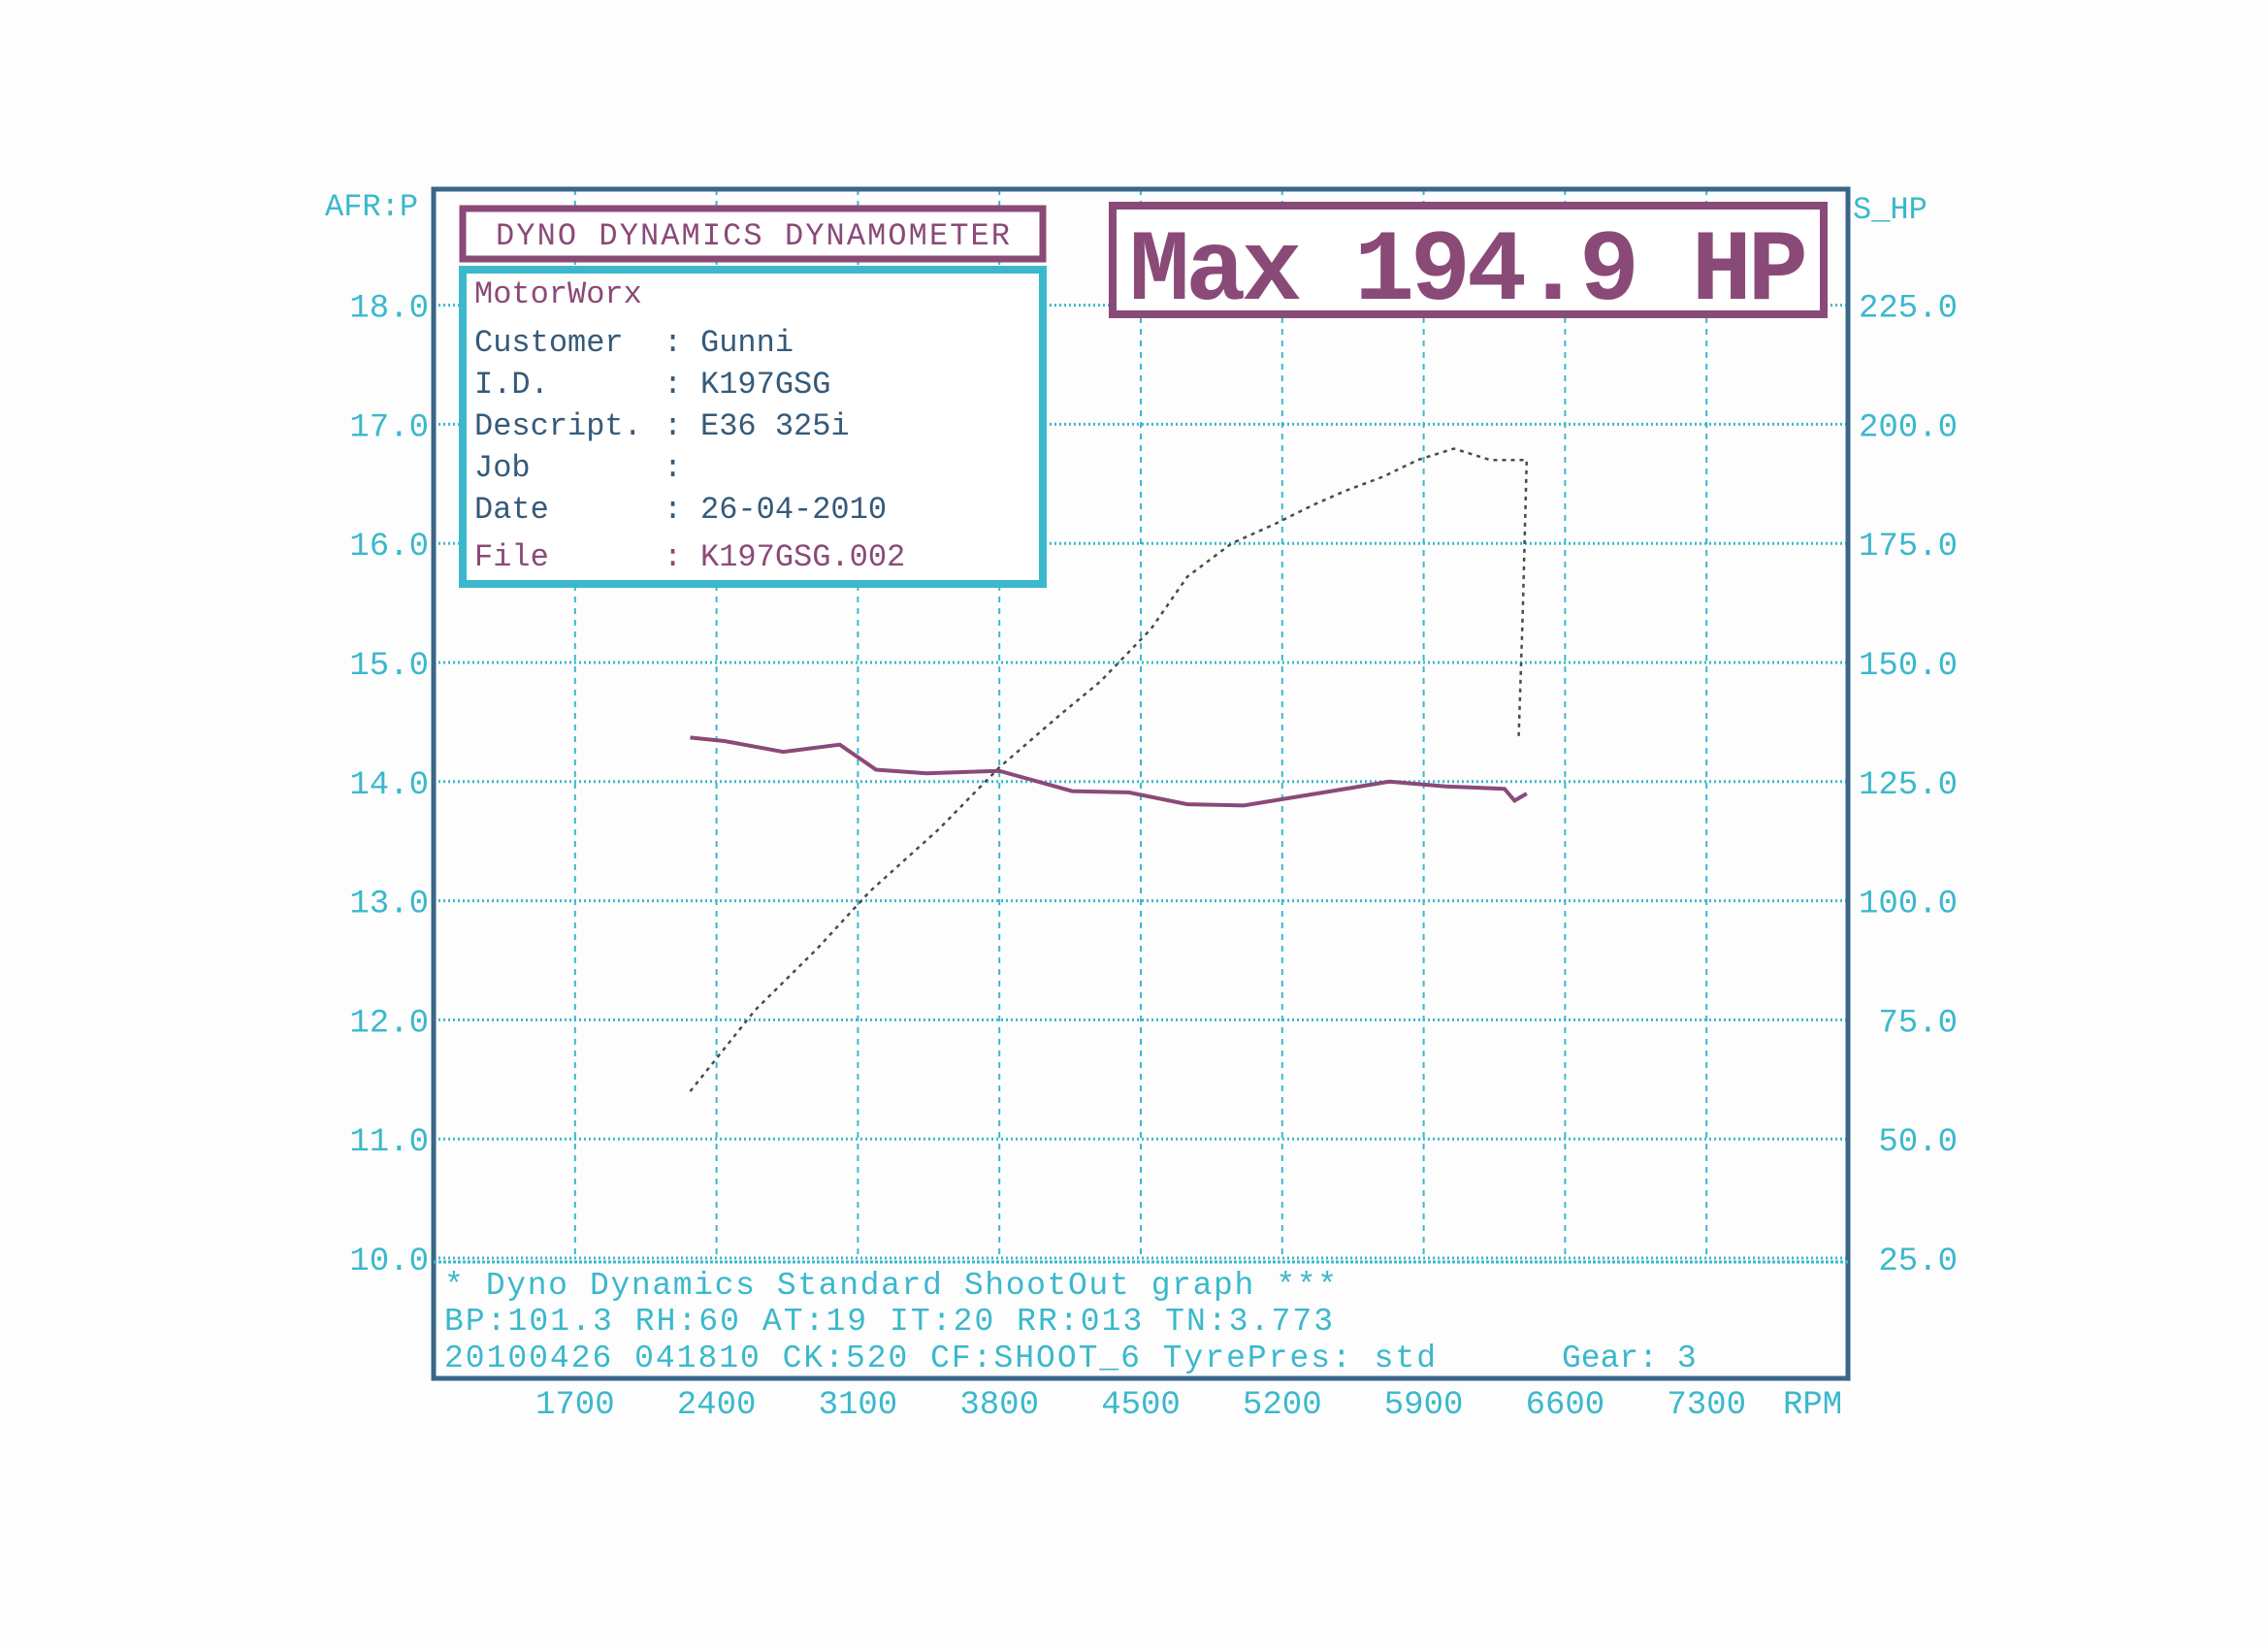 The image size is (2268, 1649). What do you see at coordinates (1468, 272) in the screenshot?
I see `max-hp-text: Max 194.9 HP` at bounding box center [1468, 272].